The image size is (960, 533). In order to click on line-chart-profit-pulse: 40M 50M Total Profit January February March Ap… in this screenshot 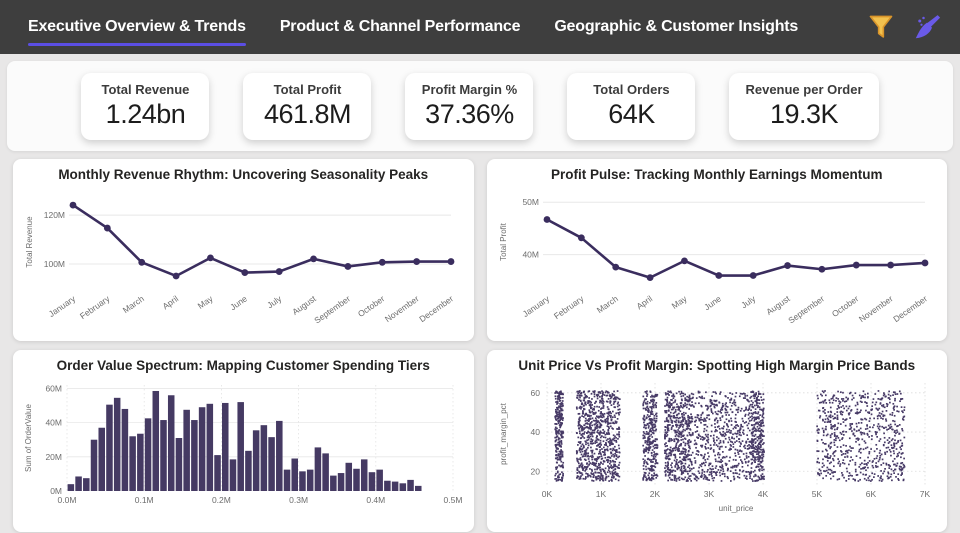, I will do `click(717, 258)`.